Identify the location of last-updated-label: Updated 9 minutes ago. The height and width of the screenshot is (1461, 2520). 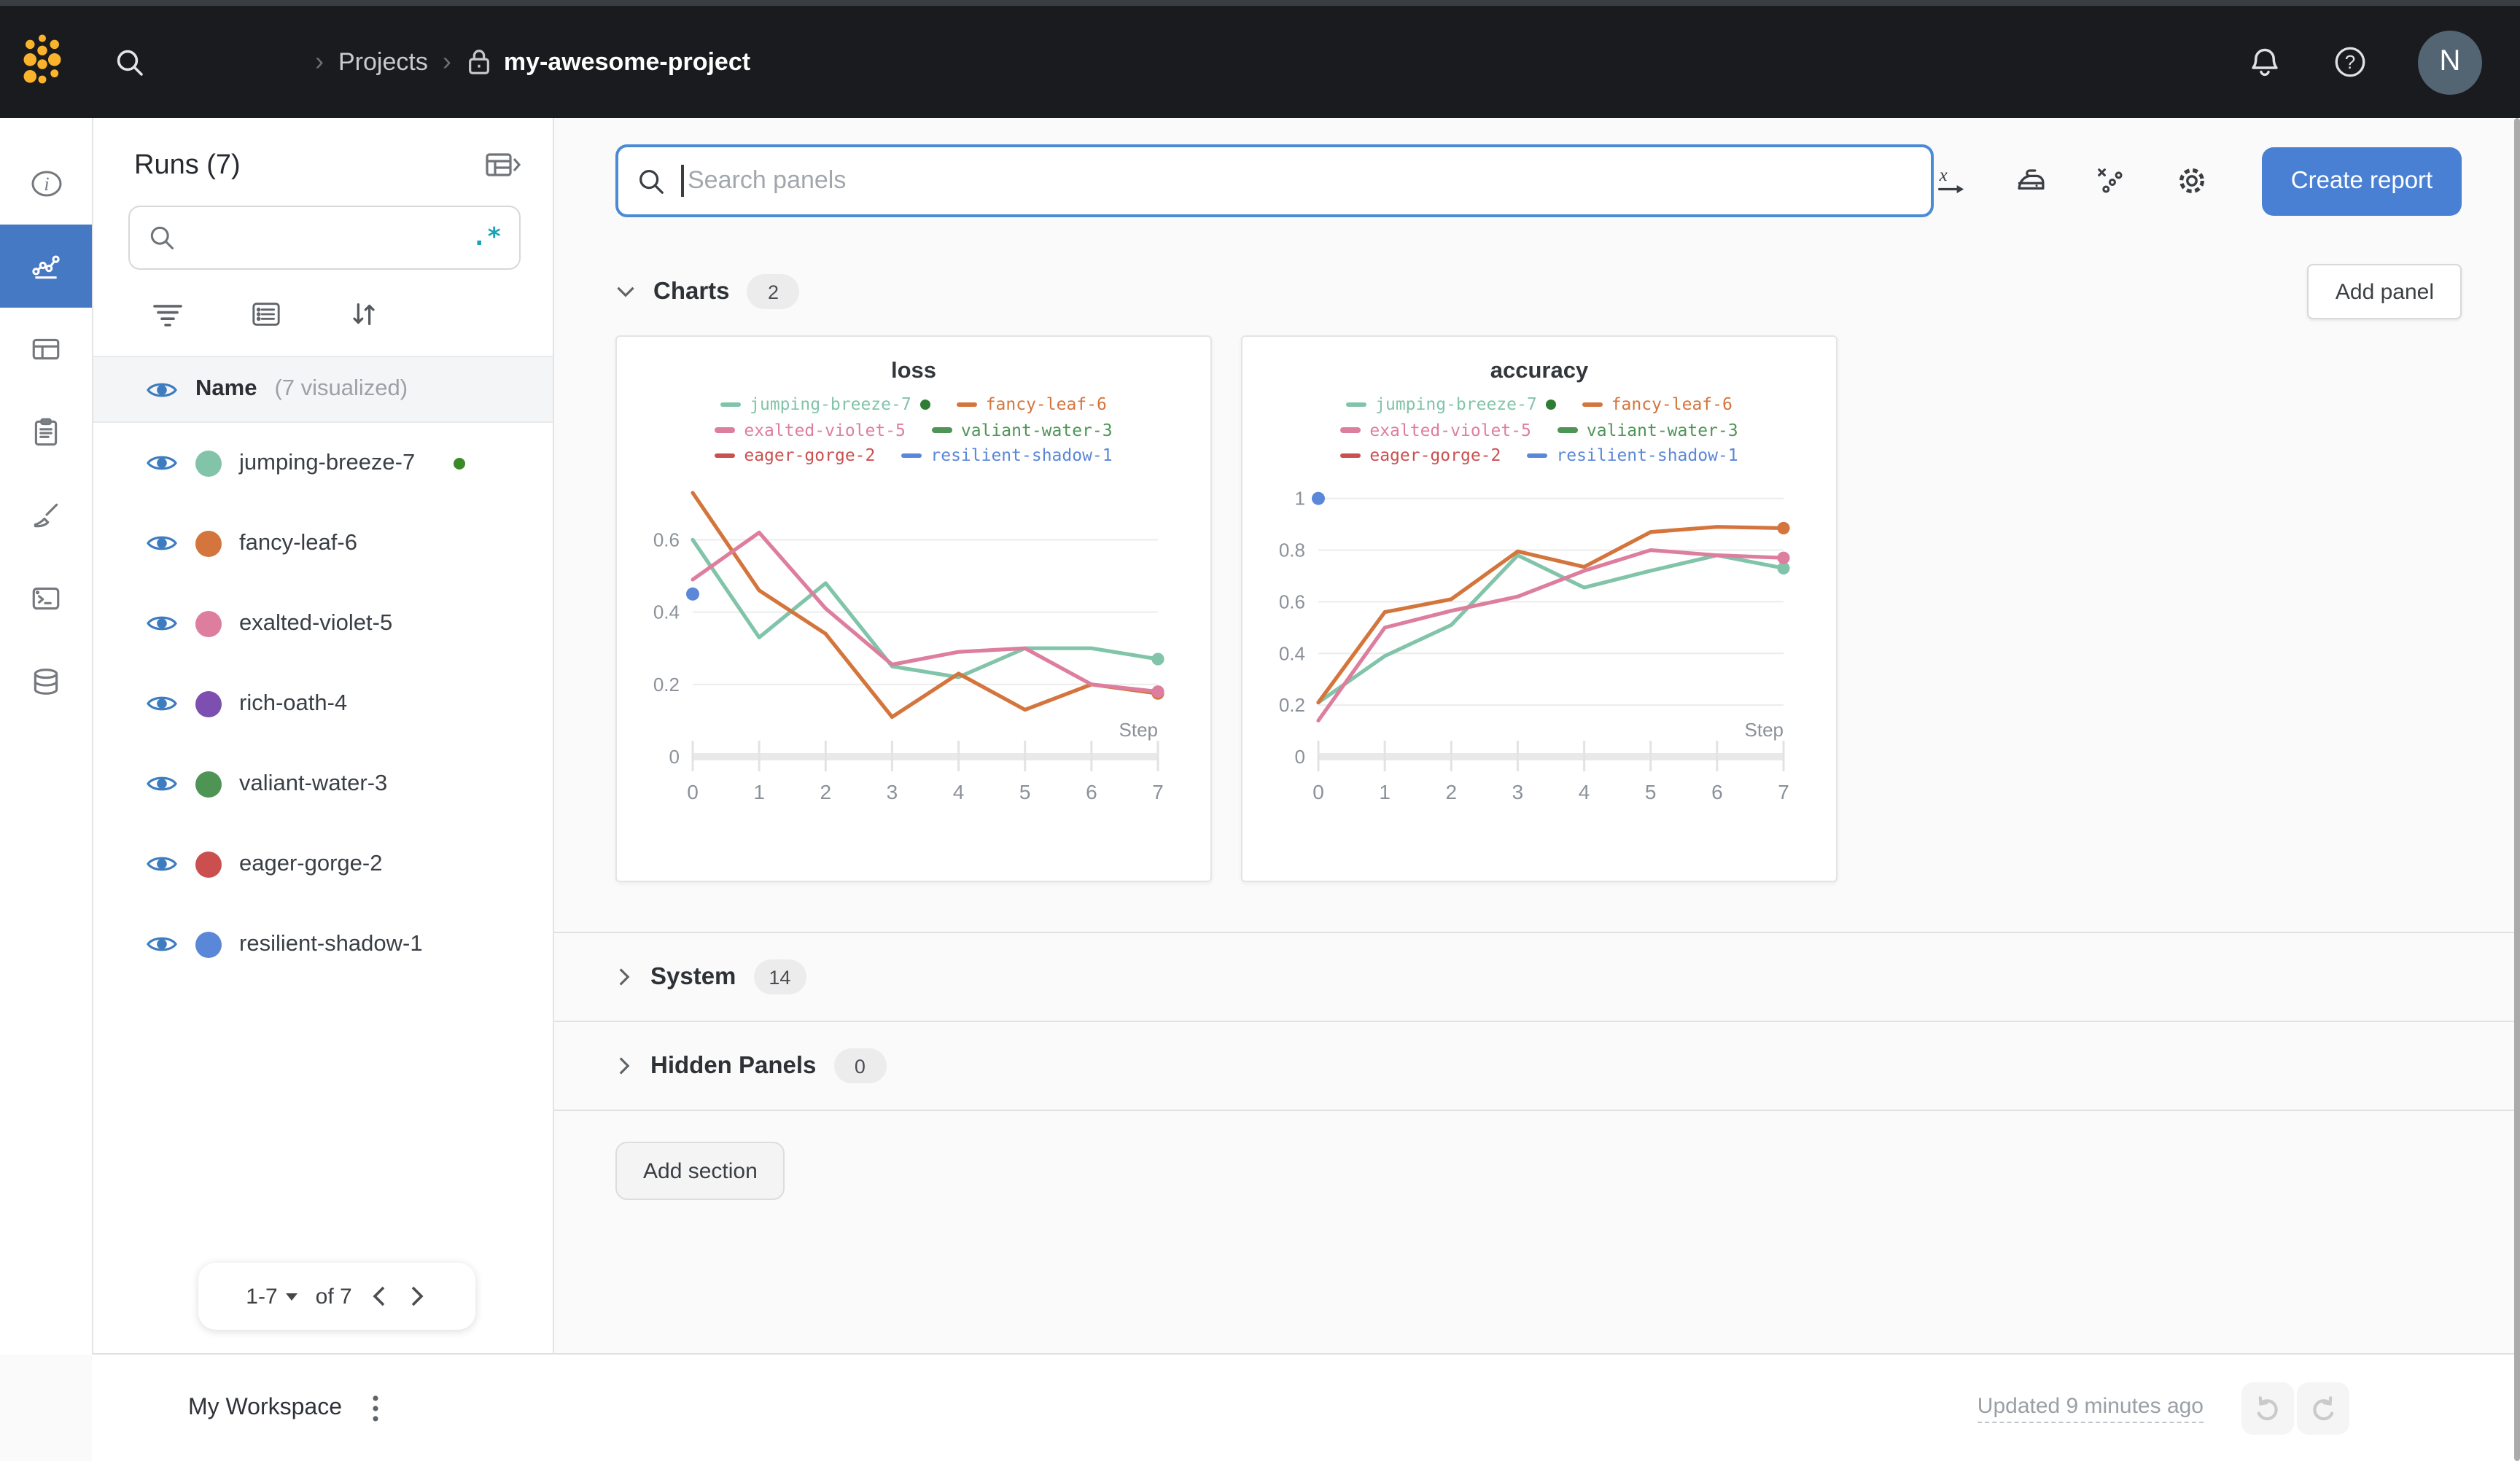
(2090, 1407).